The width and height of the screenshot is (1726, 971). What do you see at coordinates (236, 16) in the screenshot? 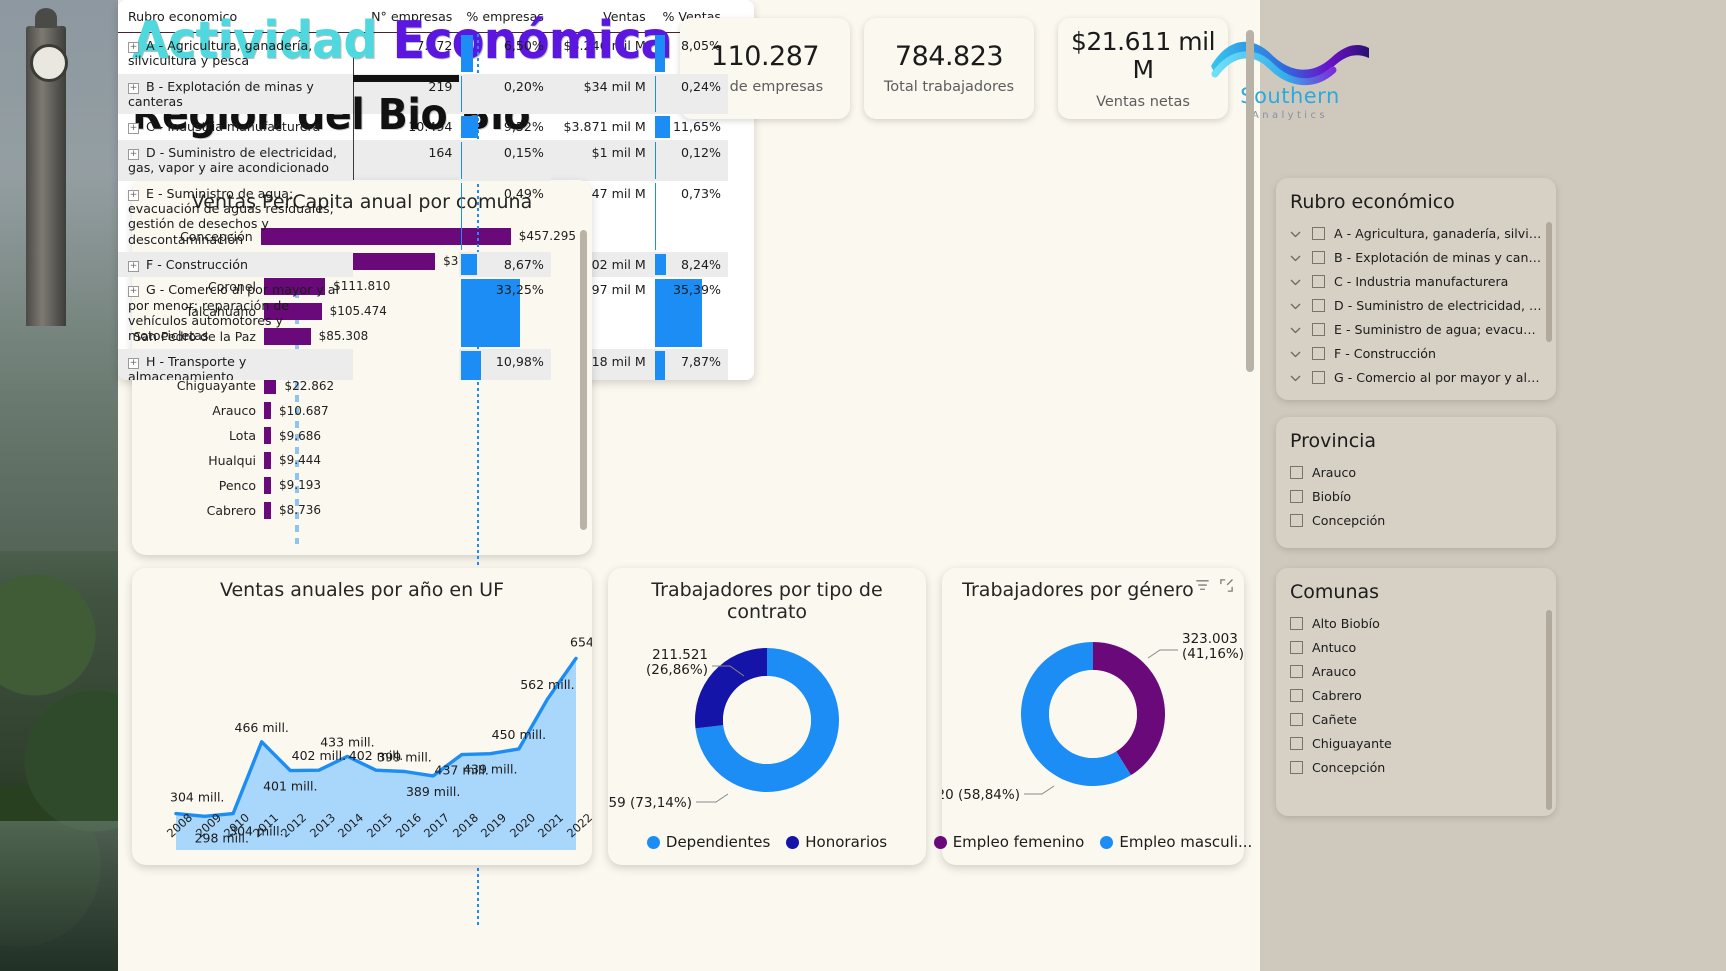
I see `col-header-rubro: Rubro economico` at bounding box center [236, 16].